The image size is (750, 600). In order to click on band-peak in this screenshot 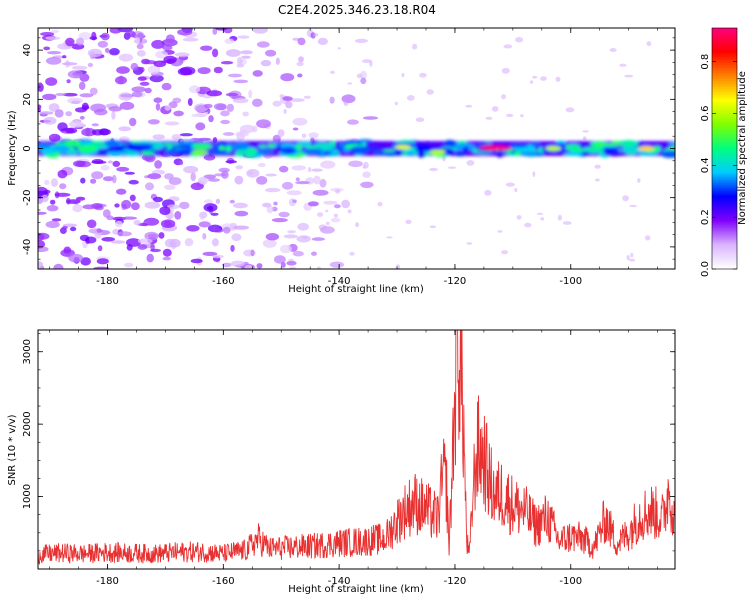, I will do `click(402, 147)`.